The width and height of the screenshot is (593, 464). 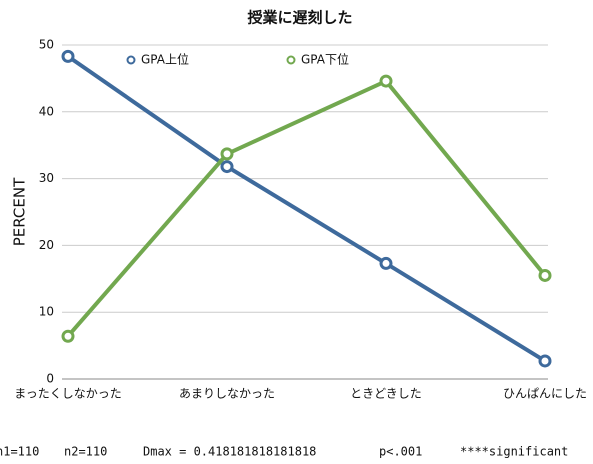 I want to click on x-tick-label: あまりしなかった, so click(x=227, y=394).